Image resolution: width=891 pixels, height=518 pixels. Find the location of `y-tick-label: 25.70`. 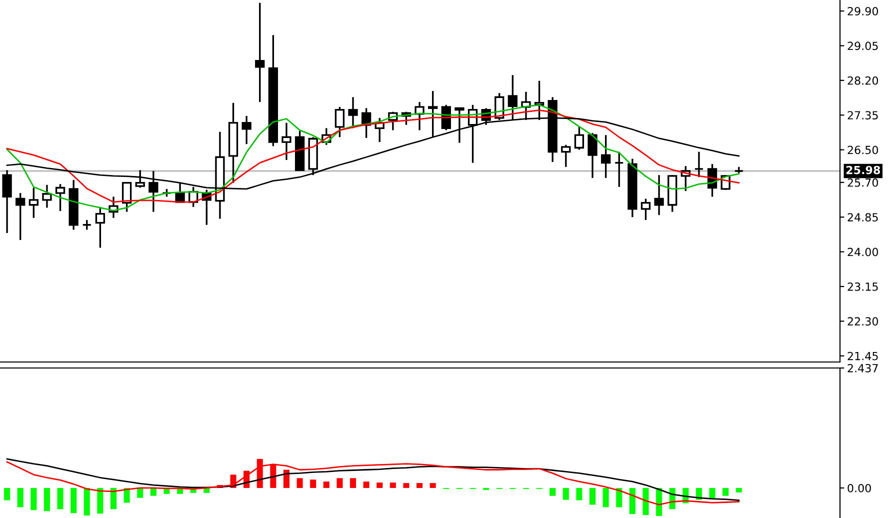

y-tick-label: 25.70 is located at coordinates (863, 182).